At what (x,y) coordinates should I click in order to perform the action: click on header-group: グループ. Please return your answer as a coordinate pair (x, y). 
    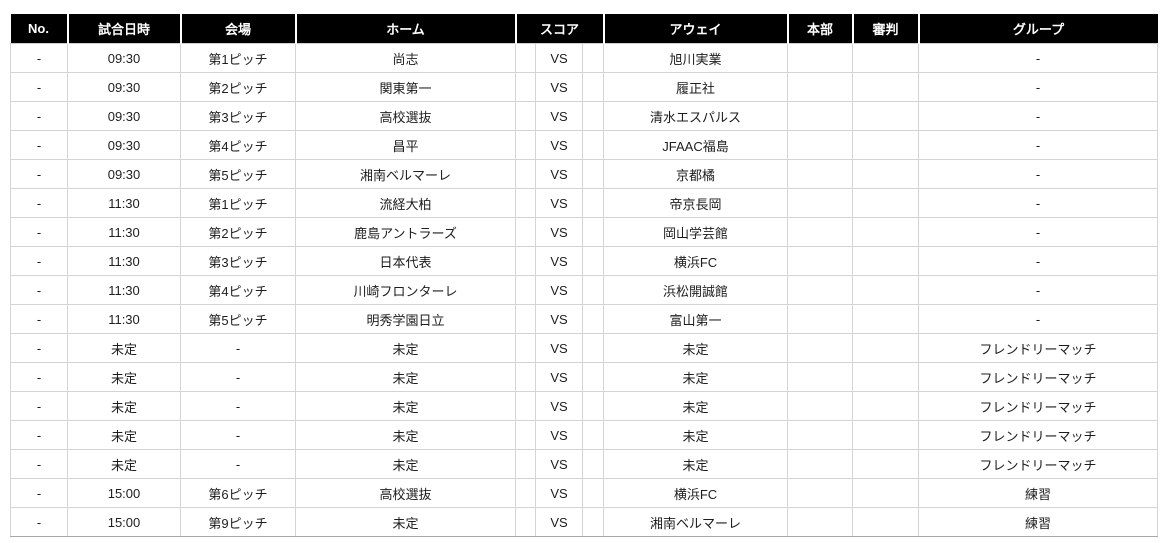
    Looking at the image, I should click on (1037, 29).